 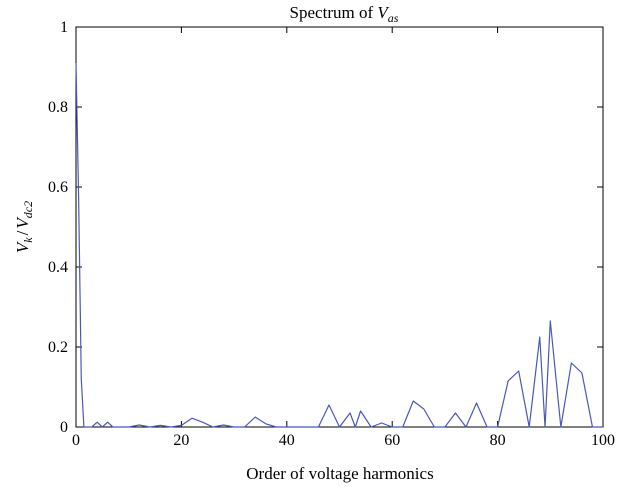 I want to click on chart-title: Spectrum of Vas, so click(x=344, y=14).